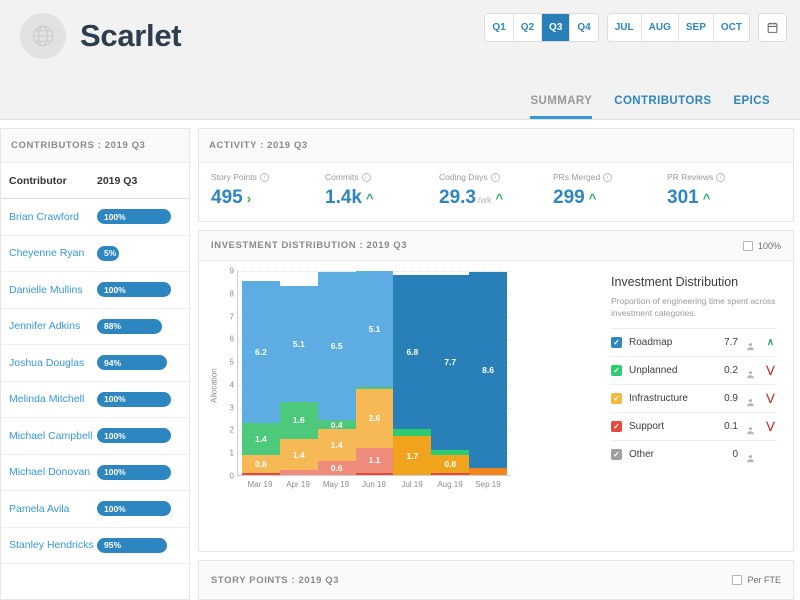 The width and height of the screenshot is (800, 600). I want to click on calendar-icon, so click(772, 27).